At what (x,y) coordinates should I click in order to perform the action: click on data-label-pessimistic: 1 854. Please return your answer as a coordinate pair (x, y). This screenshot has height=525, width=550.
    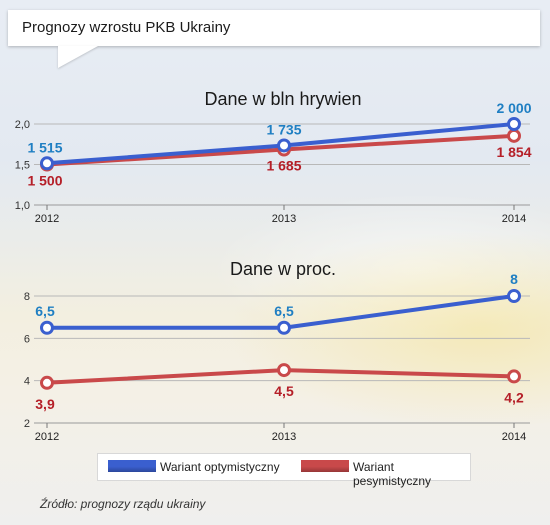
    Looking at the image, I should click on (513, 152).